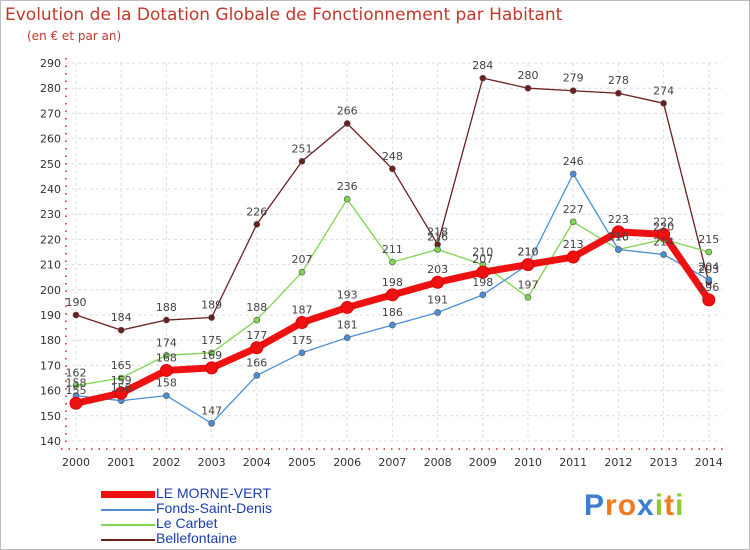 The image size is (750, 550). Describe the element at coordinates (121, 462) in the screenshot. I see `x-tick-label: 2001` at that location.